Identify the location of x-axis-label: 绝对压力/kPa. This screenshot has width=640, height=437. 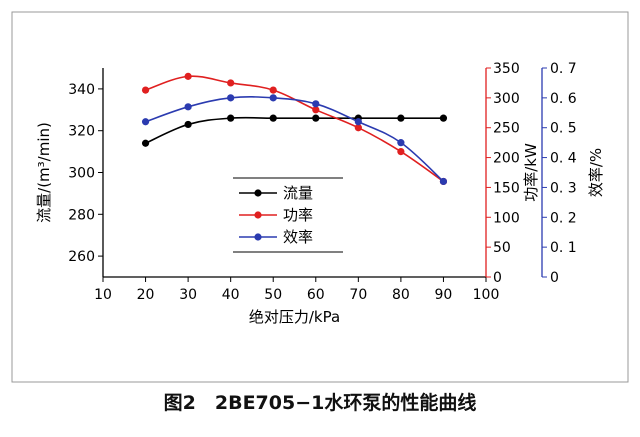
(294, 317).